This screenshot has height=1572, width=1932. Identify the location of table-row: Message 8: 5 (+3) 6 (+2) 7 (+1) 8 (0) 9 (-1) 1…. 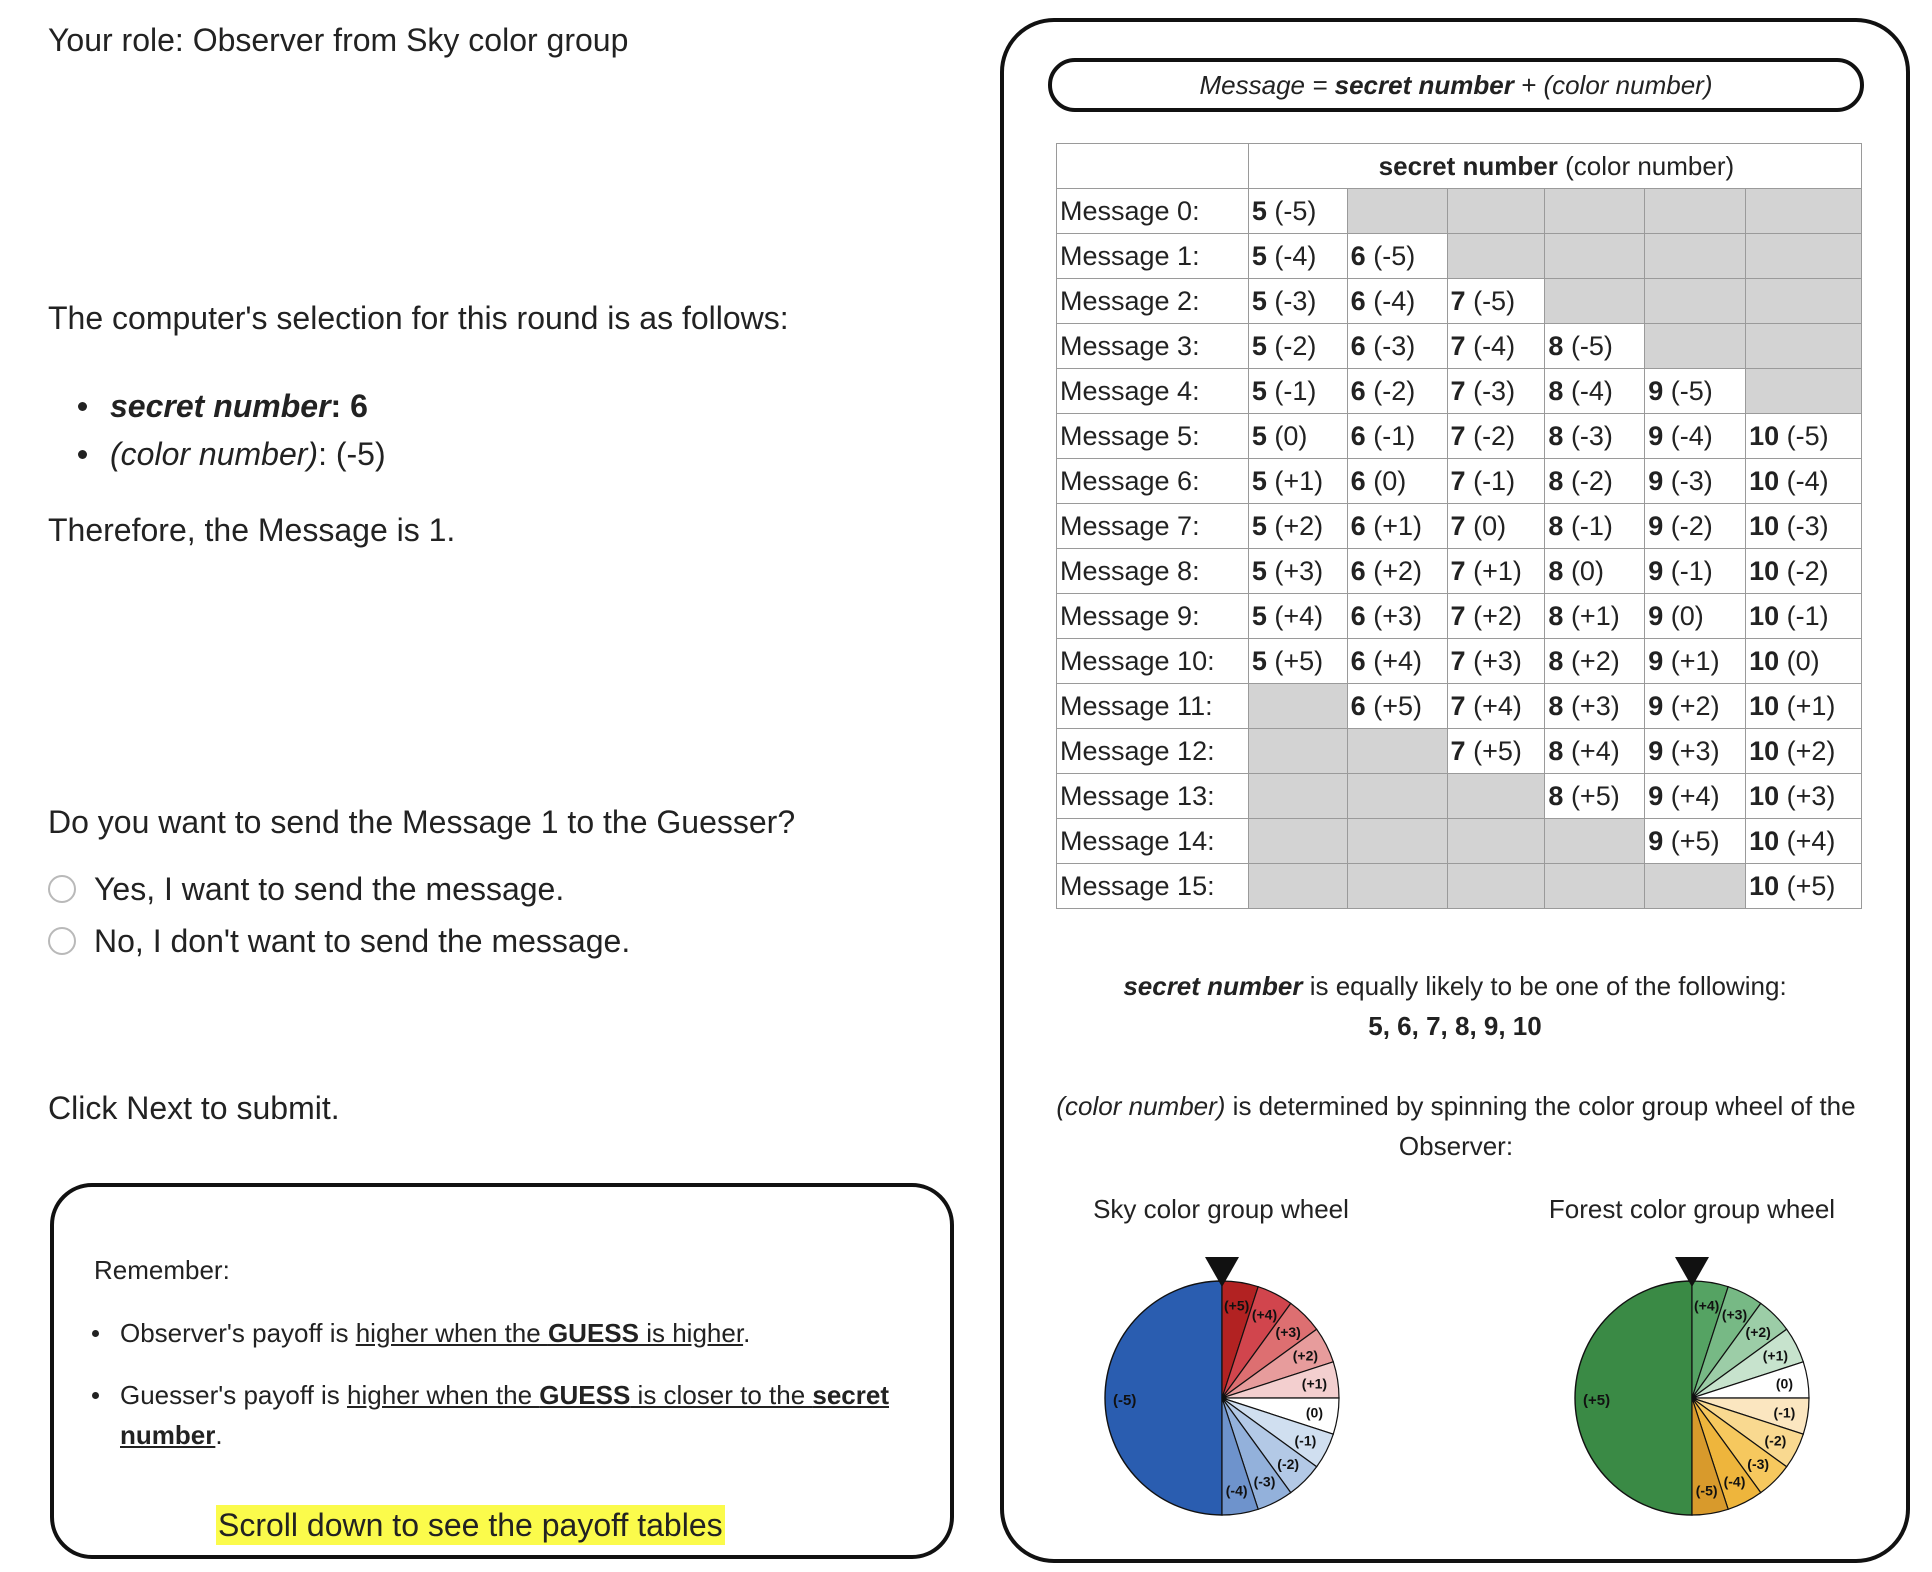
(1459, 571).